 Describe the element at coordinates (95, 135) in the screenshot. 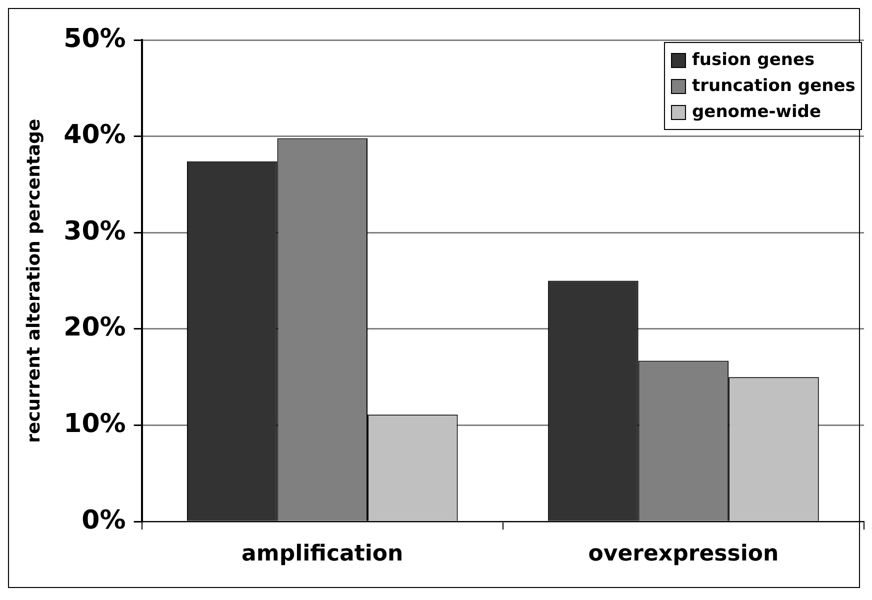

I see `y-tick-label: 40%` at that location.